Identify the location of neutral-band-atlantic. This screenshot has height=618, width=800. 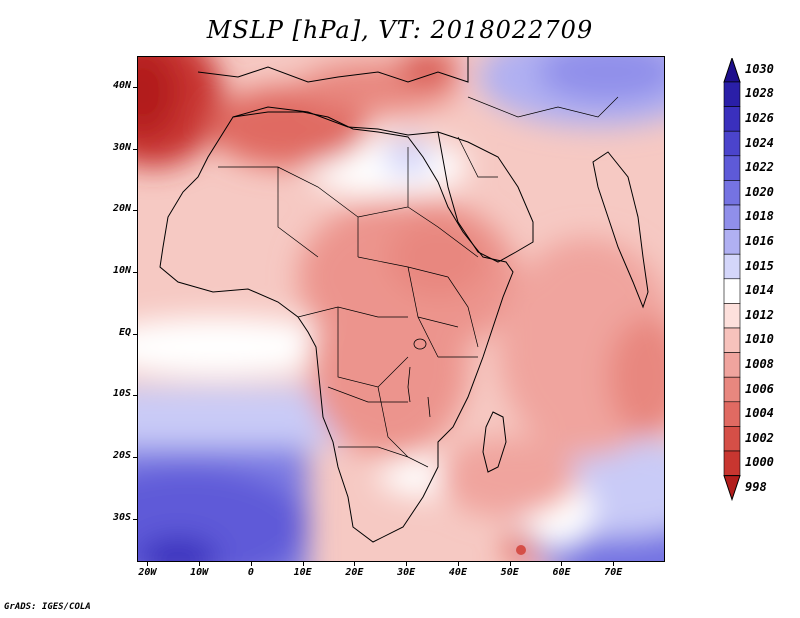
(243, 347).